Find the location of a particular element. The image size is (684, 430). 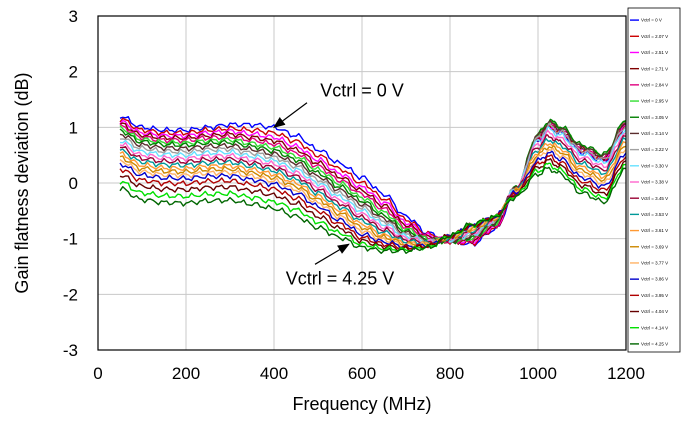

legend-label: Vctrl = 2.07 V is located at coordinates (654, 36).